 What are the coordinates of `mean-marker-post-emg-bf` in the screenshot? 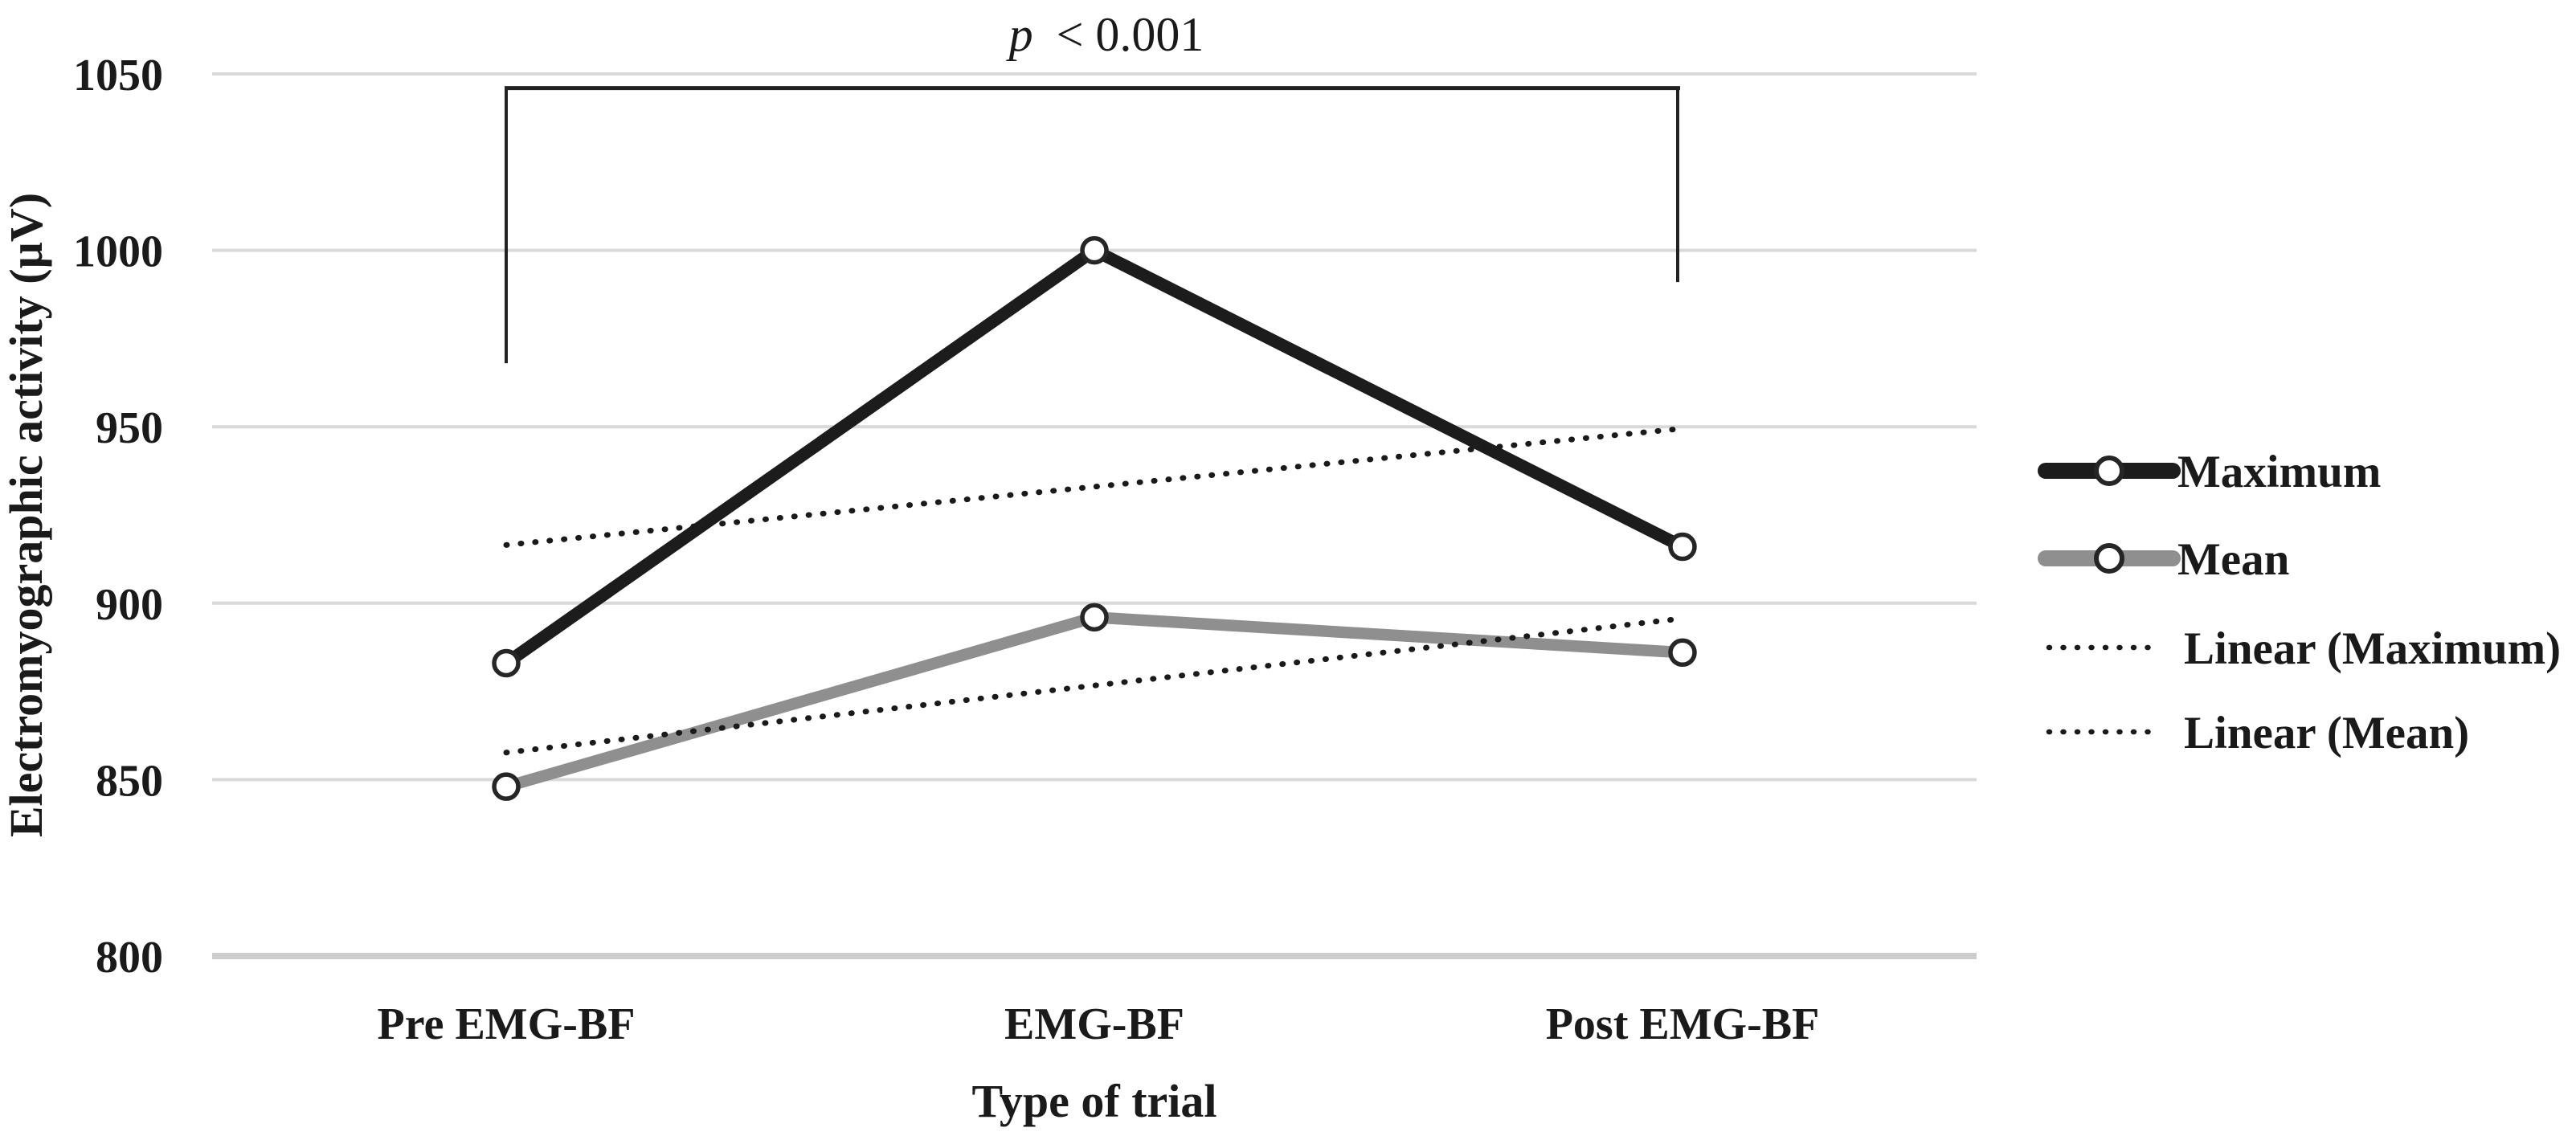 It's located at (1682, 653).